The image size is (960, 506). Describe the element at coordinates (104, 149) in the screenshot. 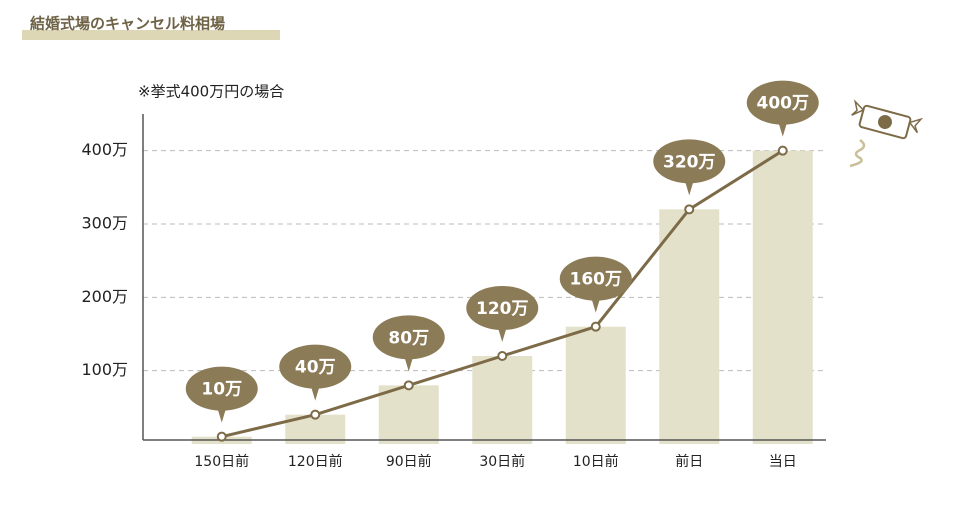

I see `y-tick-label: 400万` at that location.